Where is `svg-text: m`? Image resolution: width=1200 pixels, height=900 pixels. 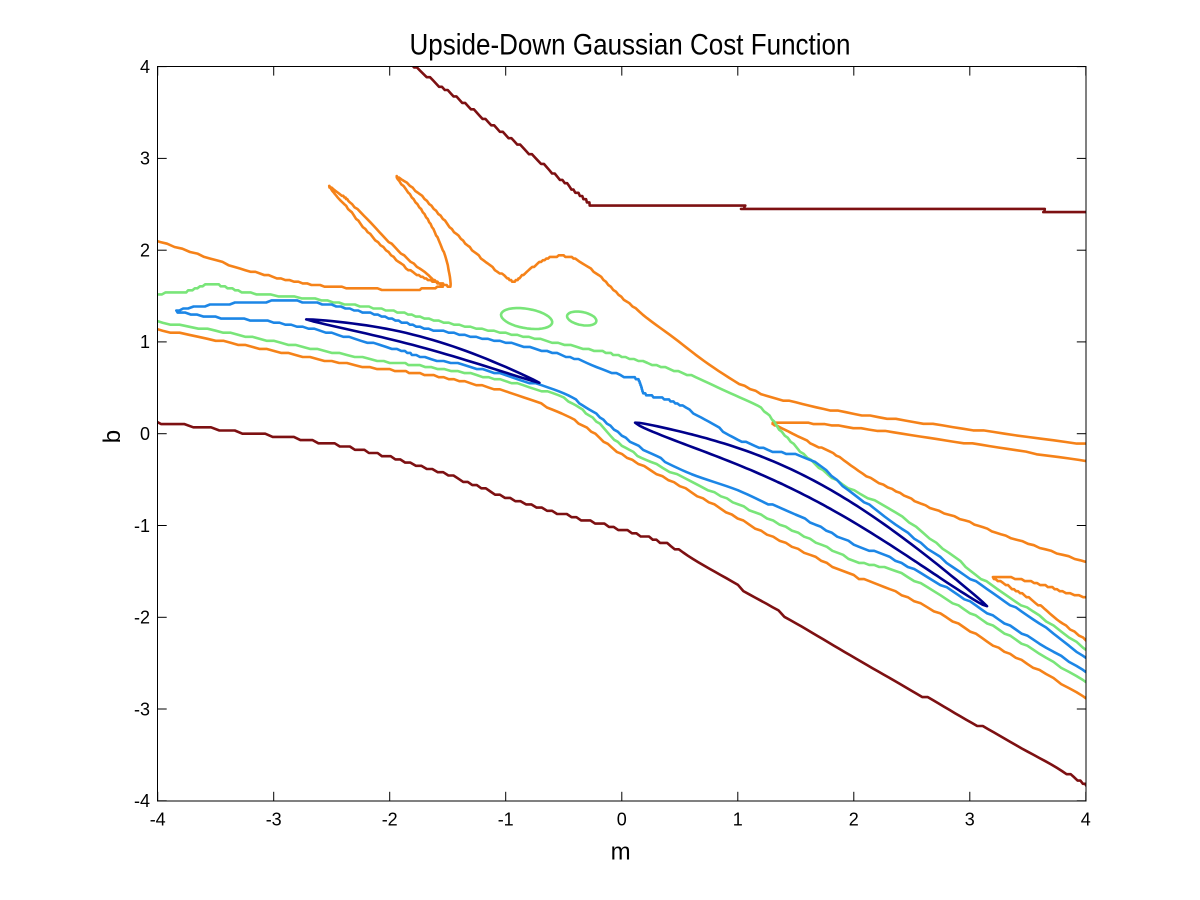 svg-text: m is located at coordinates (621, 852).